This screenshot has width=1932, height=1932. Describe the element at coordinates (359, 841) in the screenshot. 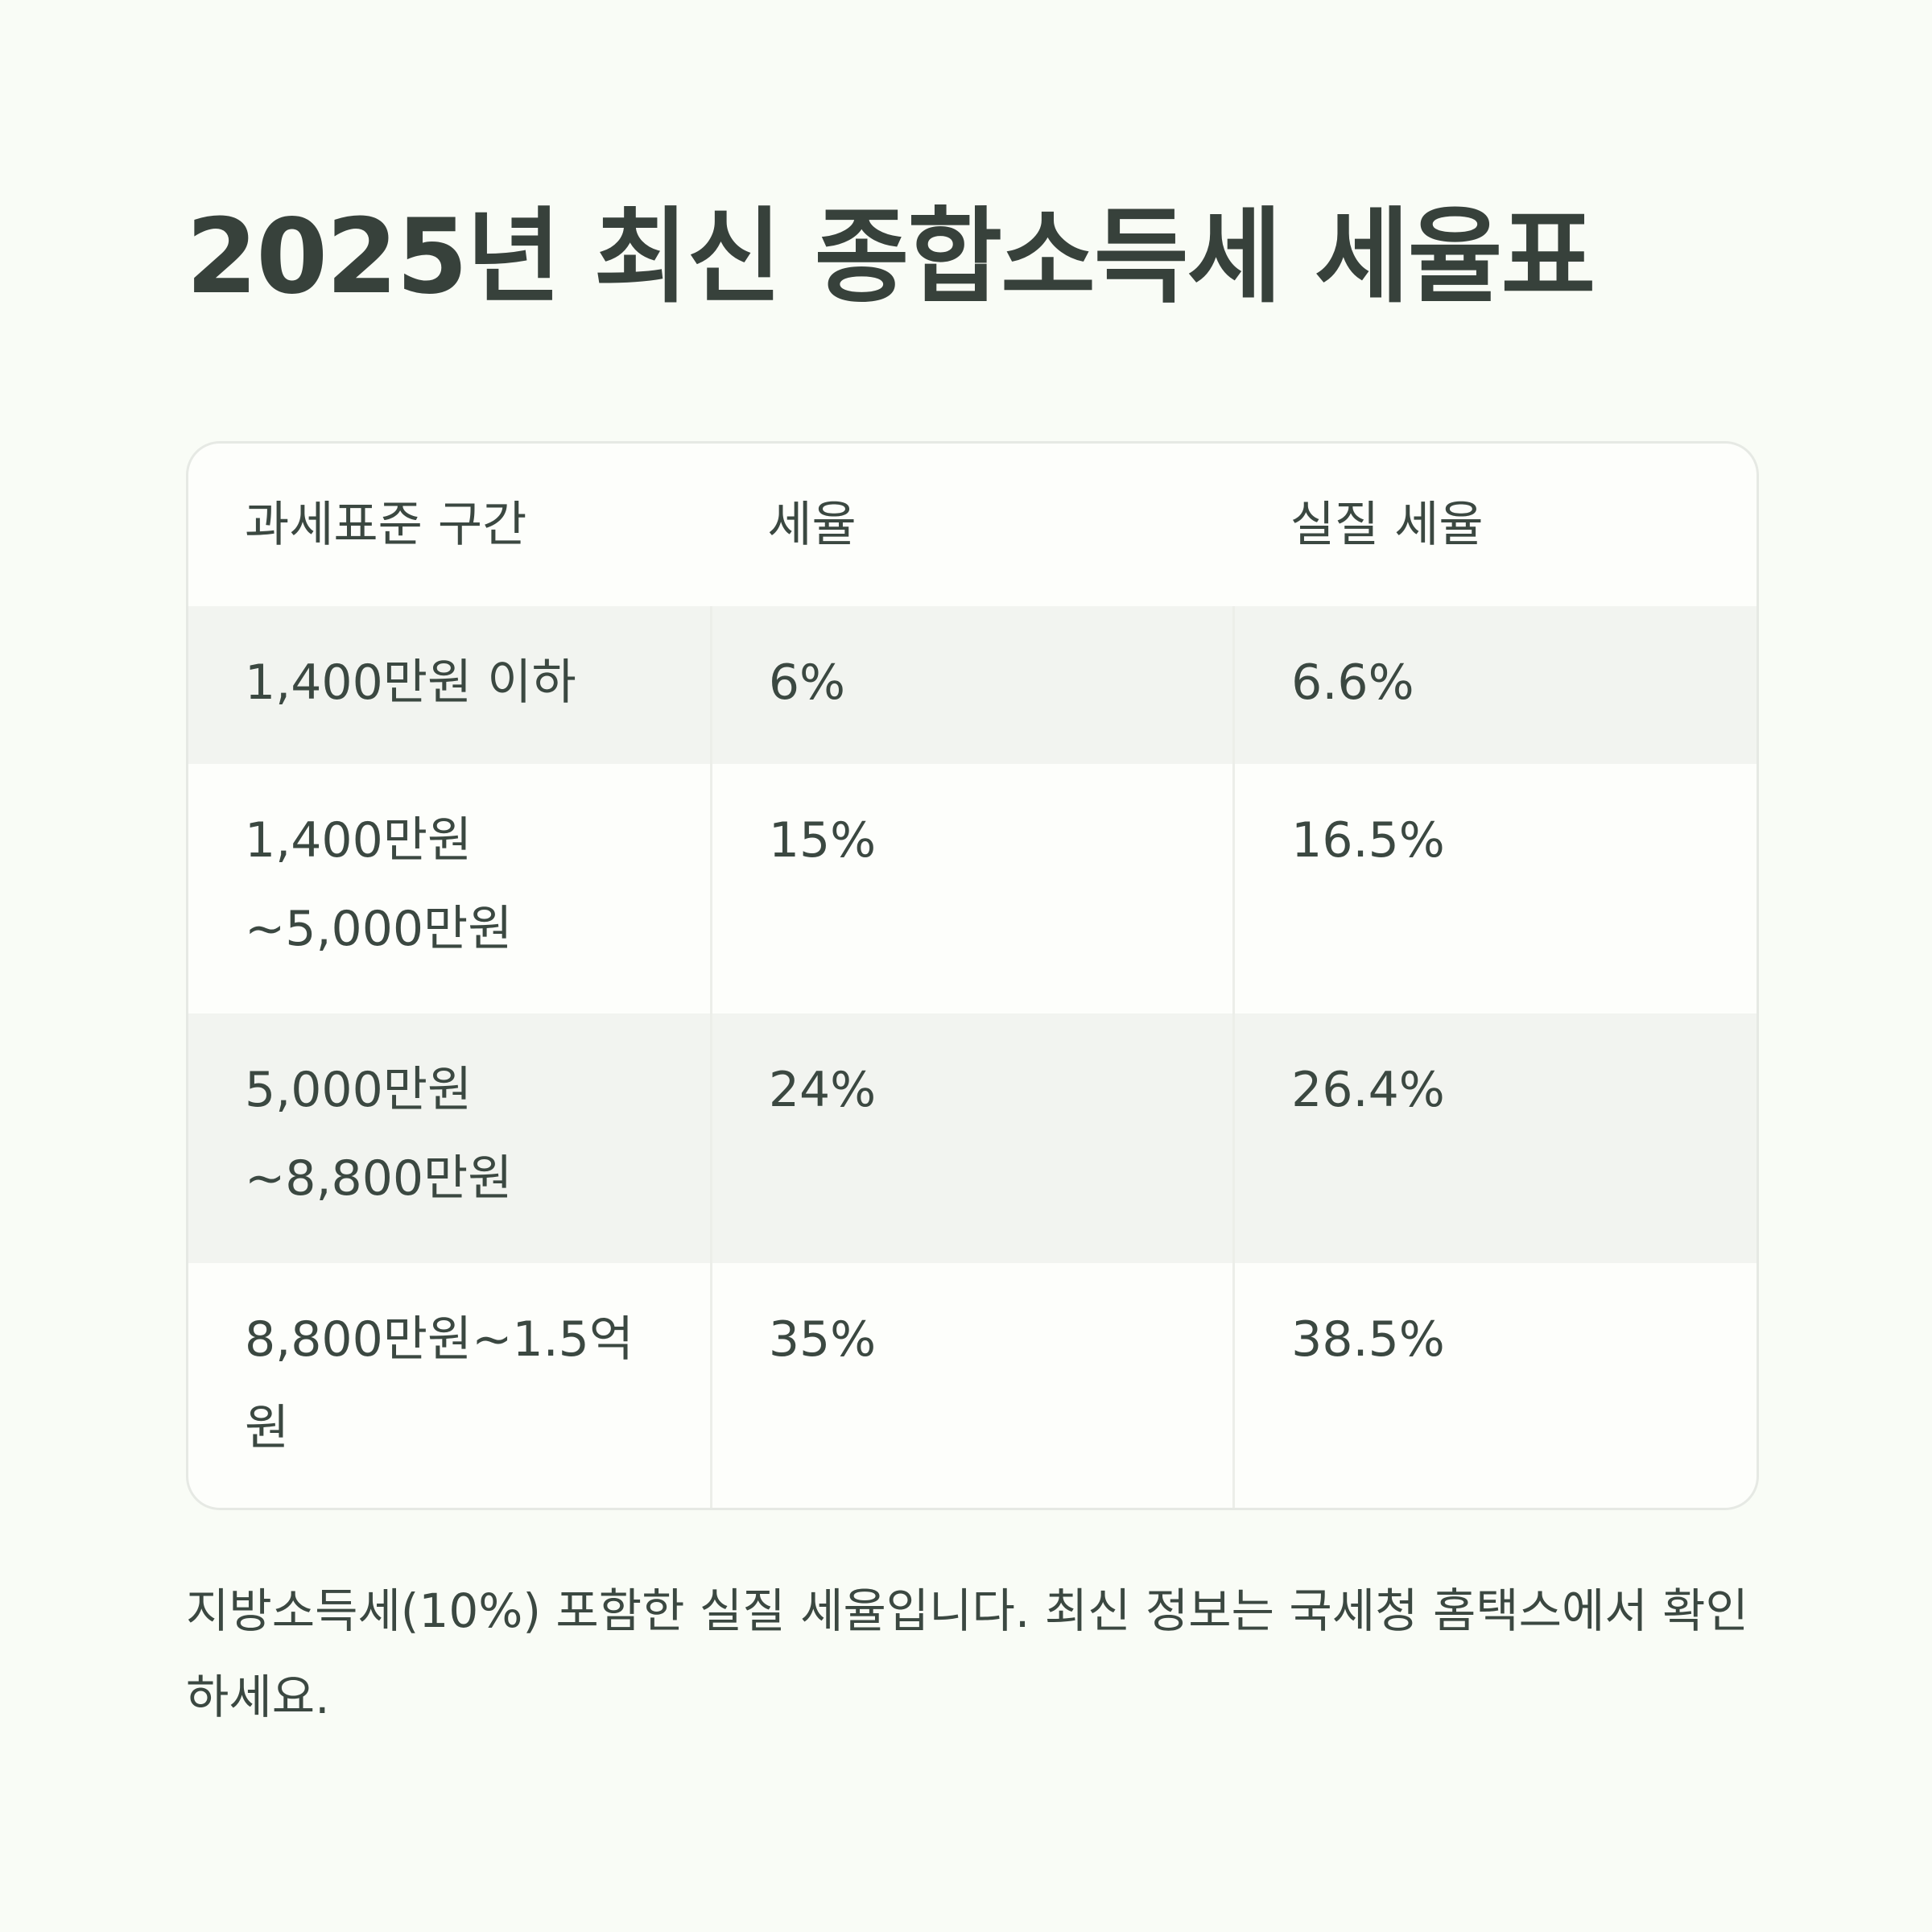

I see `bracket-line-1: 1,400만원` at that location.